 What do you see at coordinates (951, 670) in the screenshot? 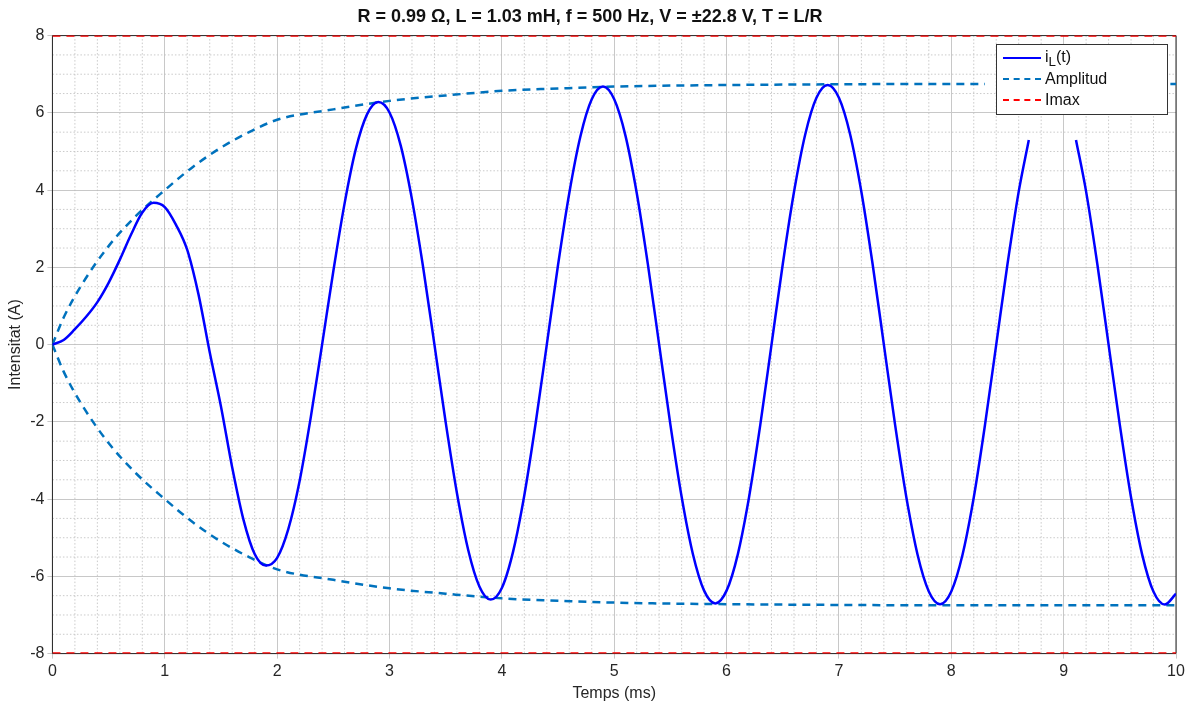
I see `x-tick-label: 8` at bounding box center [951, 670].